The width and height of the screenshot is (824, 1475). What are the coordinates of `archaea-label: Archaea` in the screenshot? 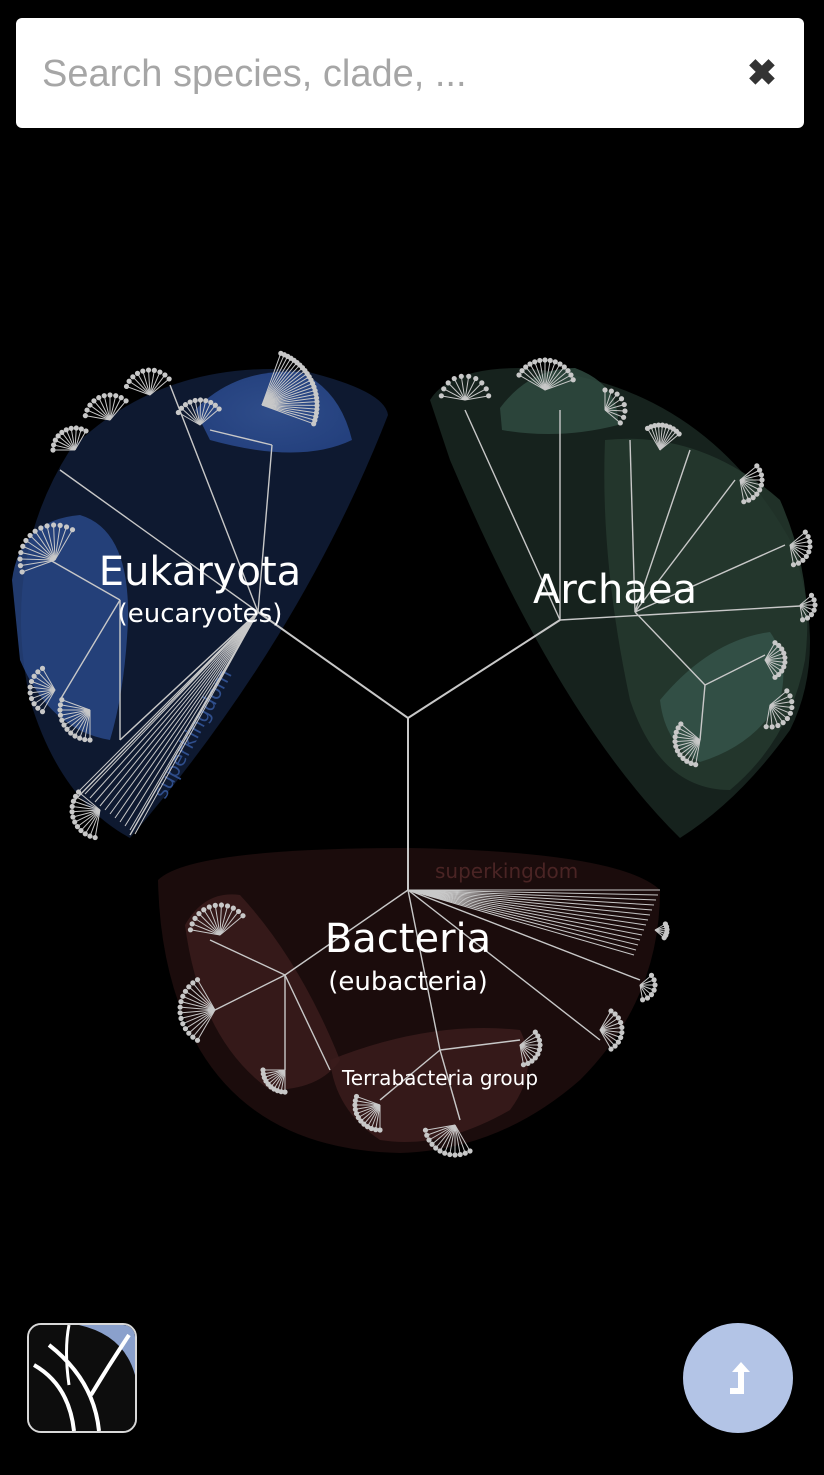 It's located at (615, 590).